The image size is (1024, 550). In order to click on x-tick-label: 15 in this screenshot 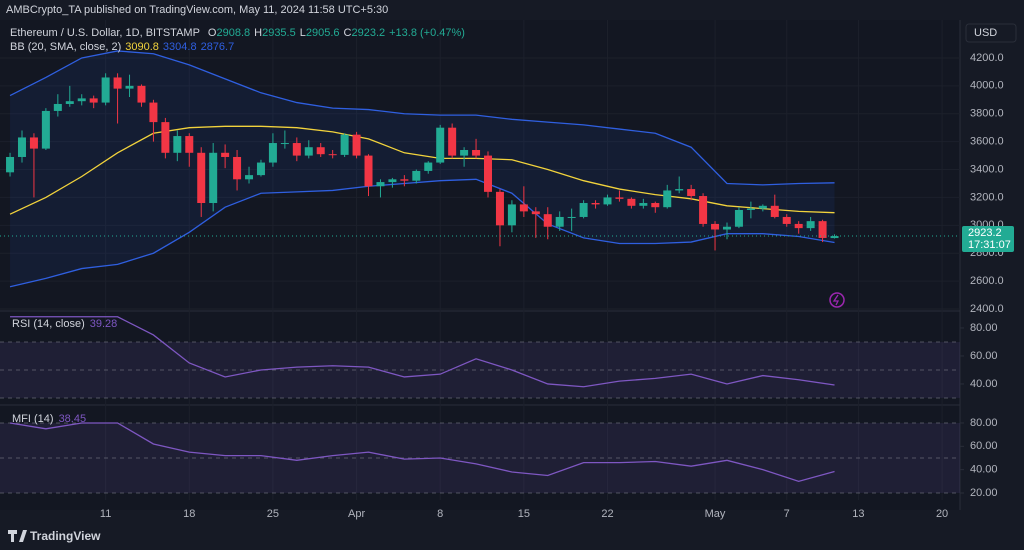, I will do `click(524, 514)`.